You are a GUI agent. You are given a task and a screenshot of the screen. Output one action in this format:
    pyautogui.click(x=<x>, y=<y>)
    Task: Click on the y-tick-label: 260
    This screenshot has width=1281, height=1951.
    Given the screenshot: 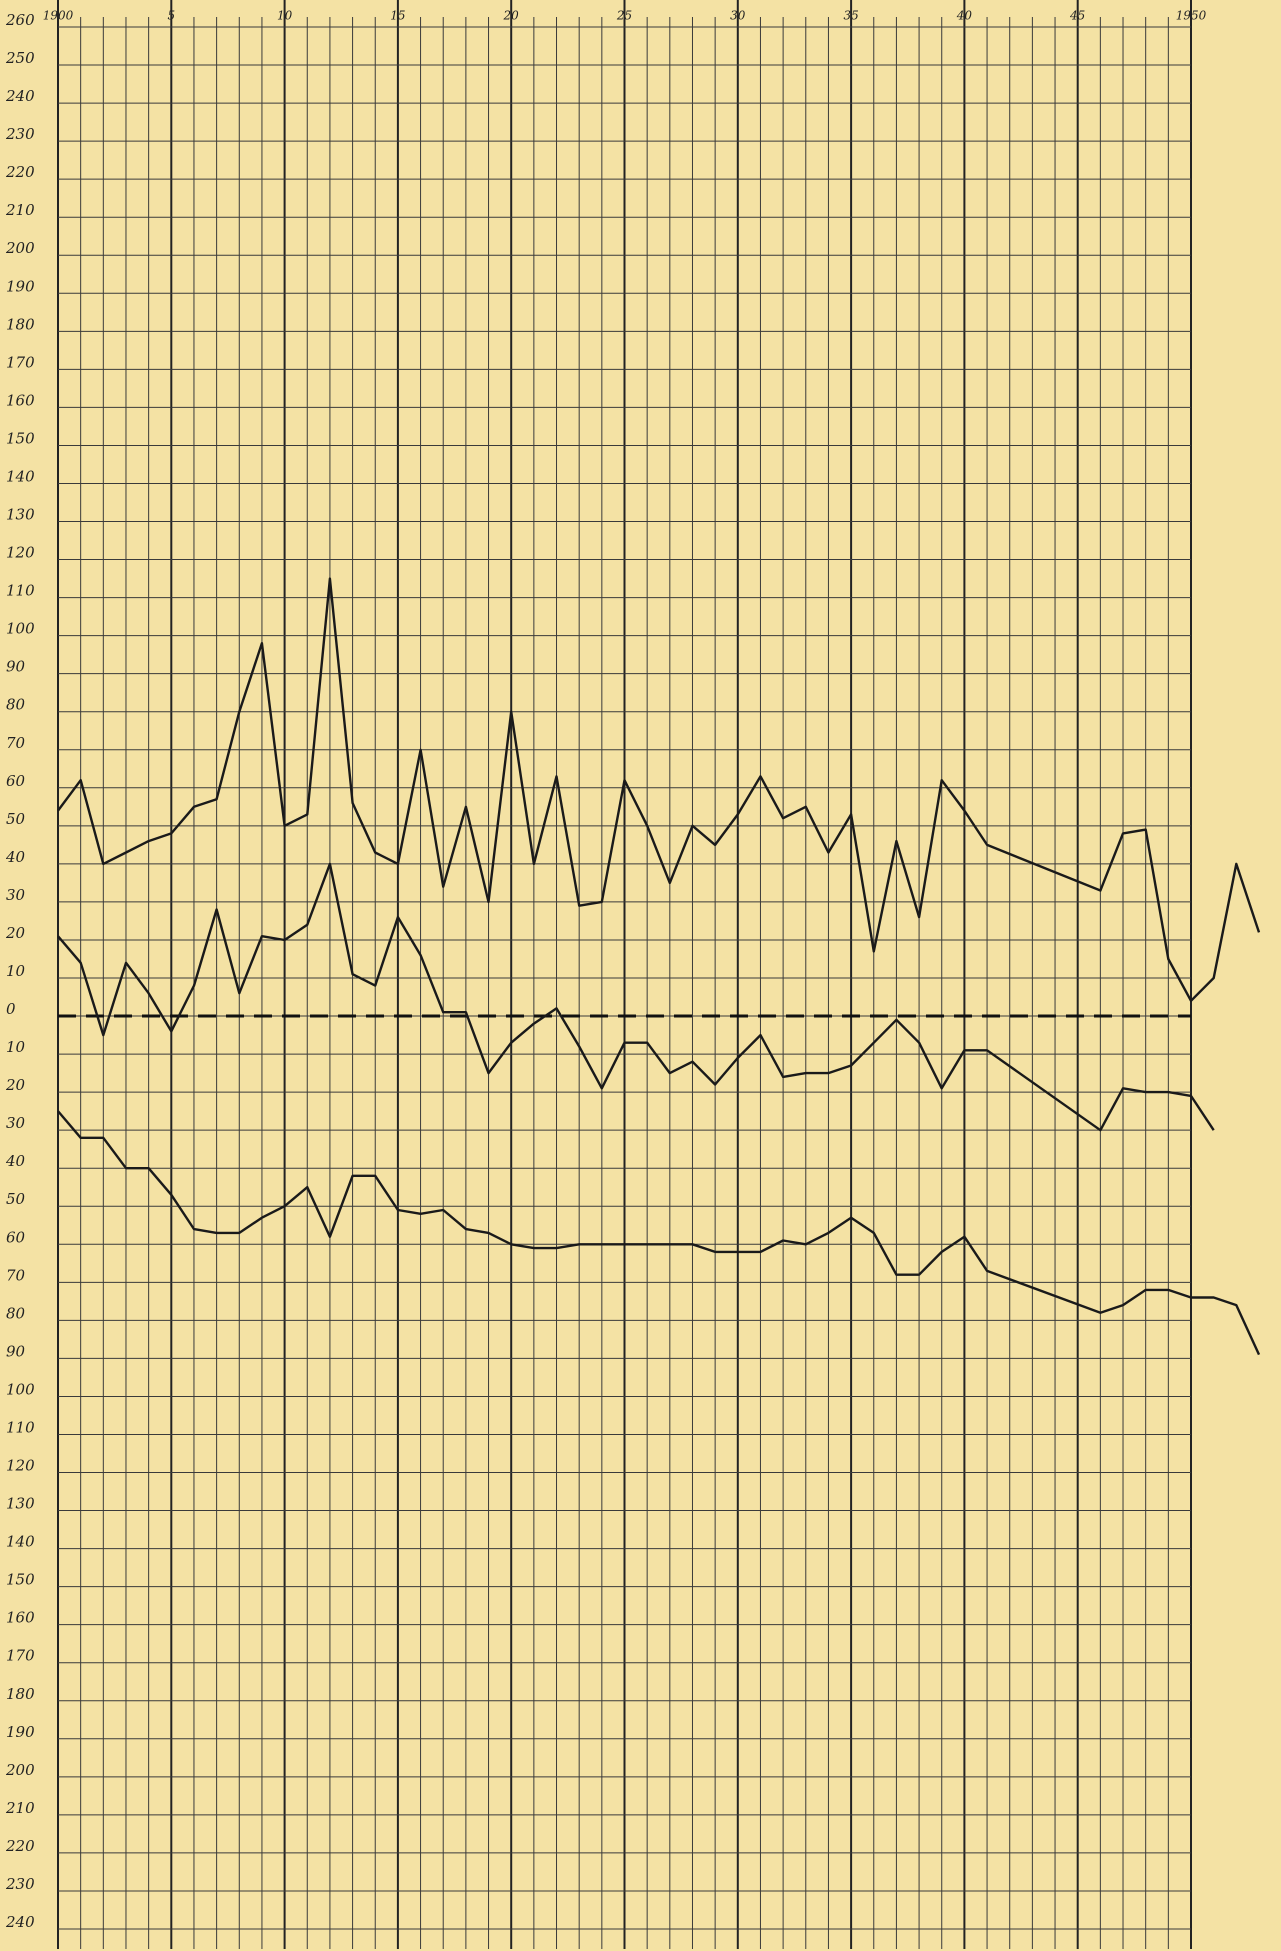 What is the action you would take?
    pyautogui.click(x=20, y=20)
    